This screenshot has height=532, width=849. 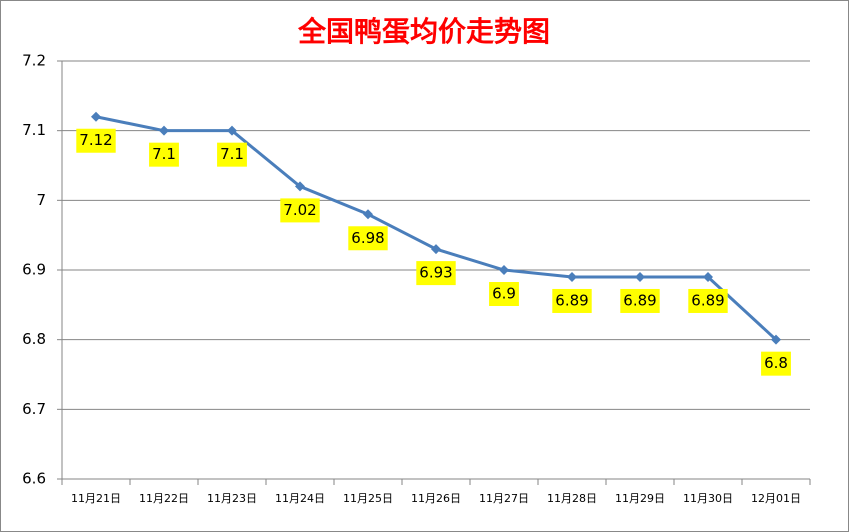 I want to click on y-tick-label: 6.8, so click(x=34, y=339).